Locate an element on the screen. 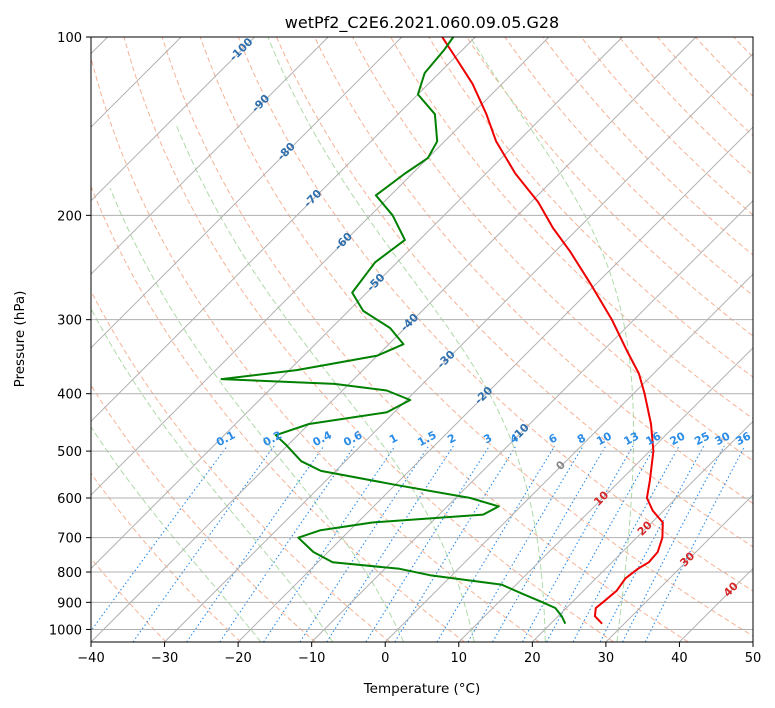 The width and height of the screenshot is (775, 708). y-tick-label: 100 is located at coordinates (69, 38).